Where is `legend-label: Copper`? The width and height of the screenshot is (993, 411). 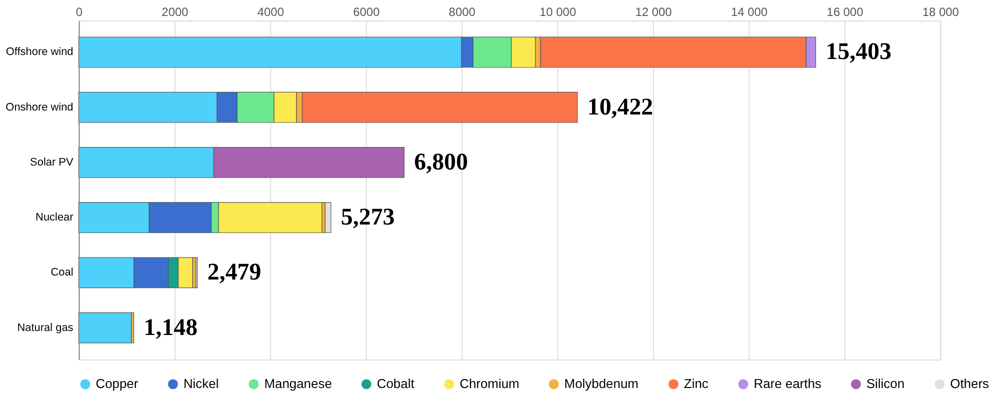 legend-label: Copper is located at coordinates (117, 384).